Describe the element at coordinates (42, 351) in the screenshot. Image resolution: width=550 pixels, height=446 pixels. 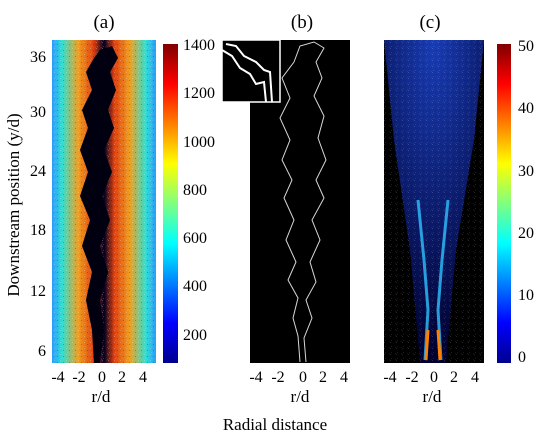
I see `ytick: 6` at that location.